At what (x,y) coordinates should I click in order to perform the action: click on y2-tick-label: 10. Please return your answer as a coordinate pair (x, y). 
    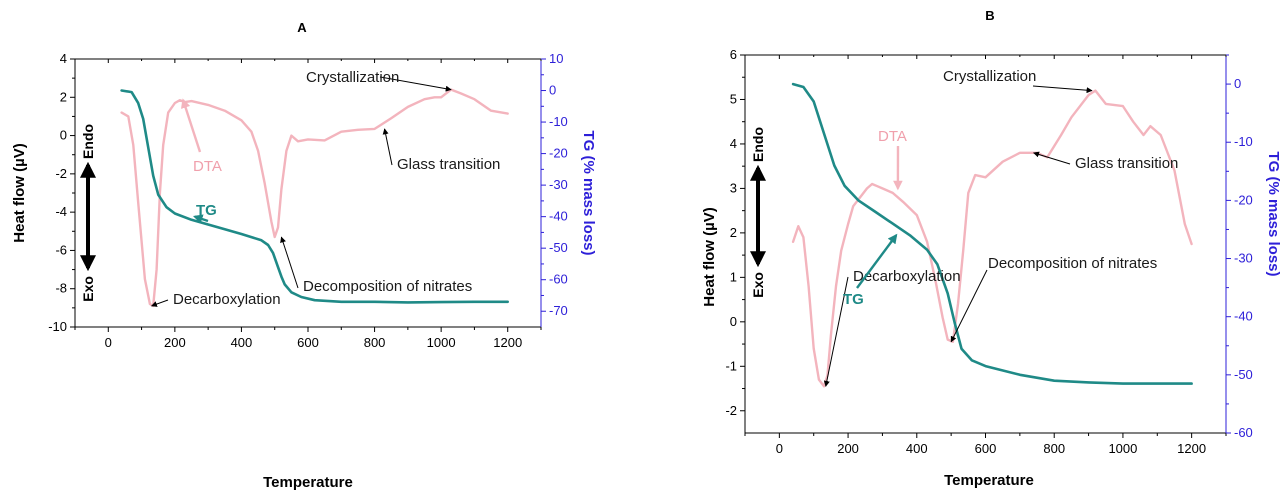
    Looking at the image, I should click on (556, 58).